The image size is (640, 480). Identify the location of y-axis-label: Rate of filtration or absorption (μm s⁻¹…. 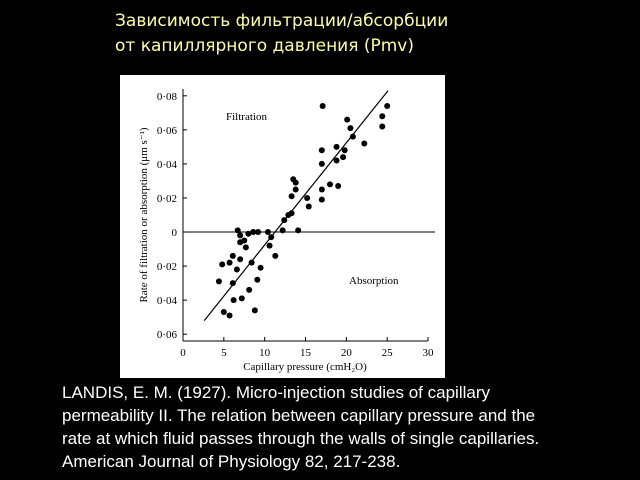
(144, 214).